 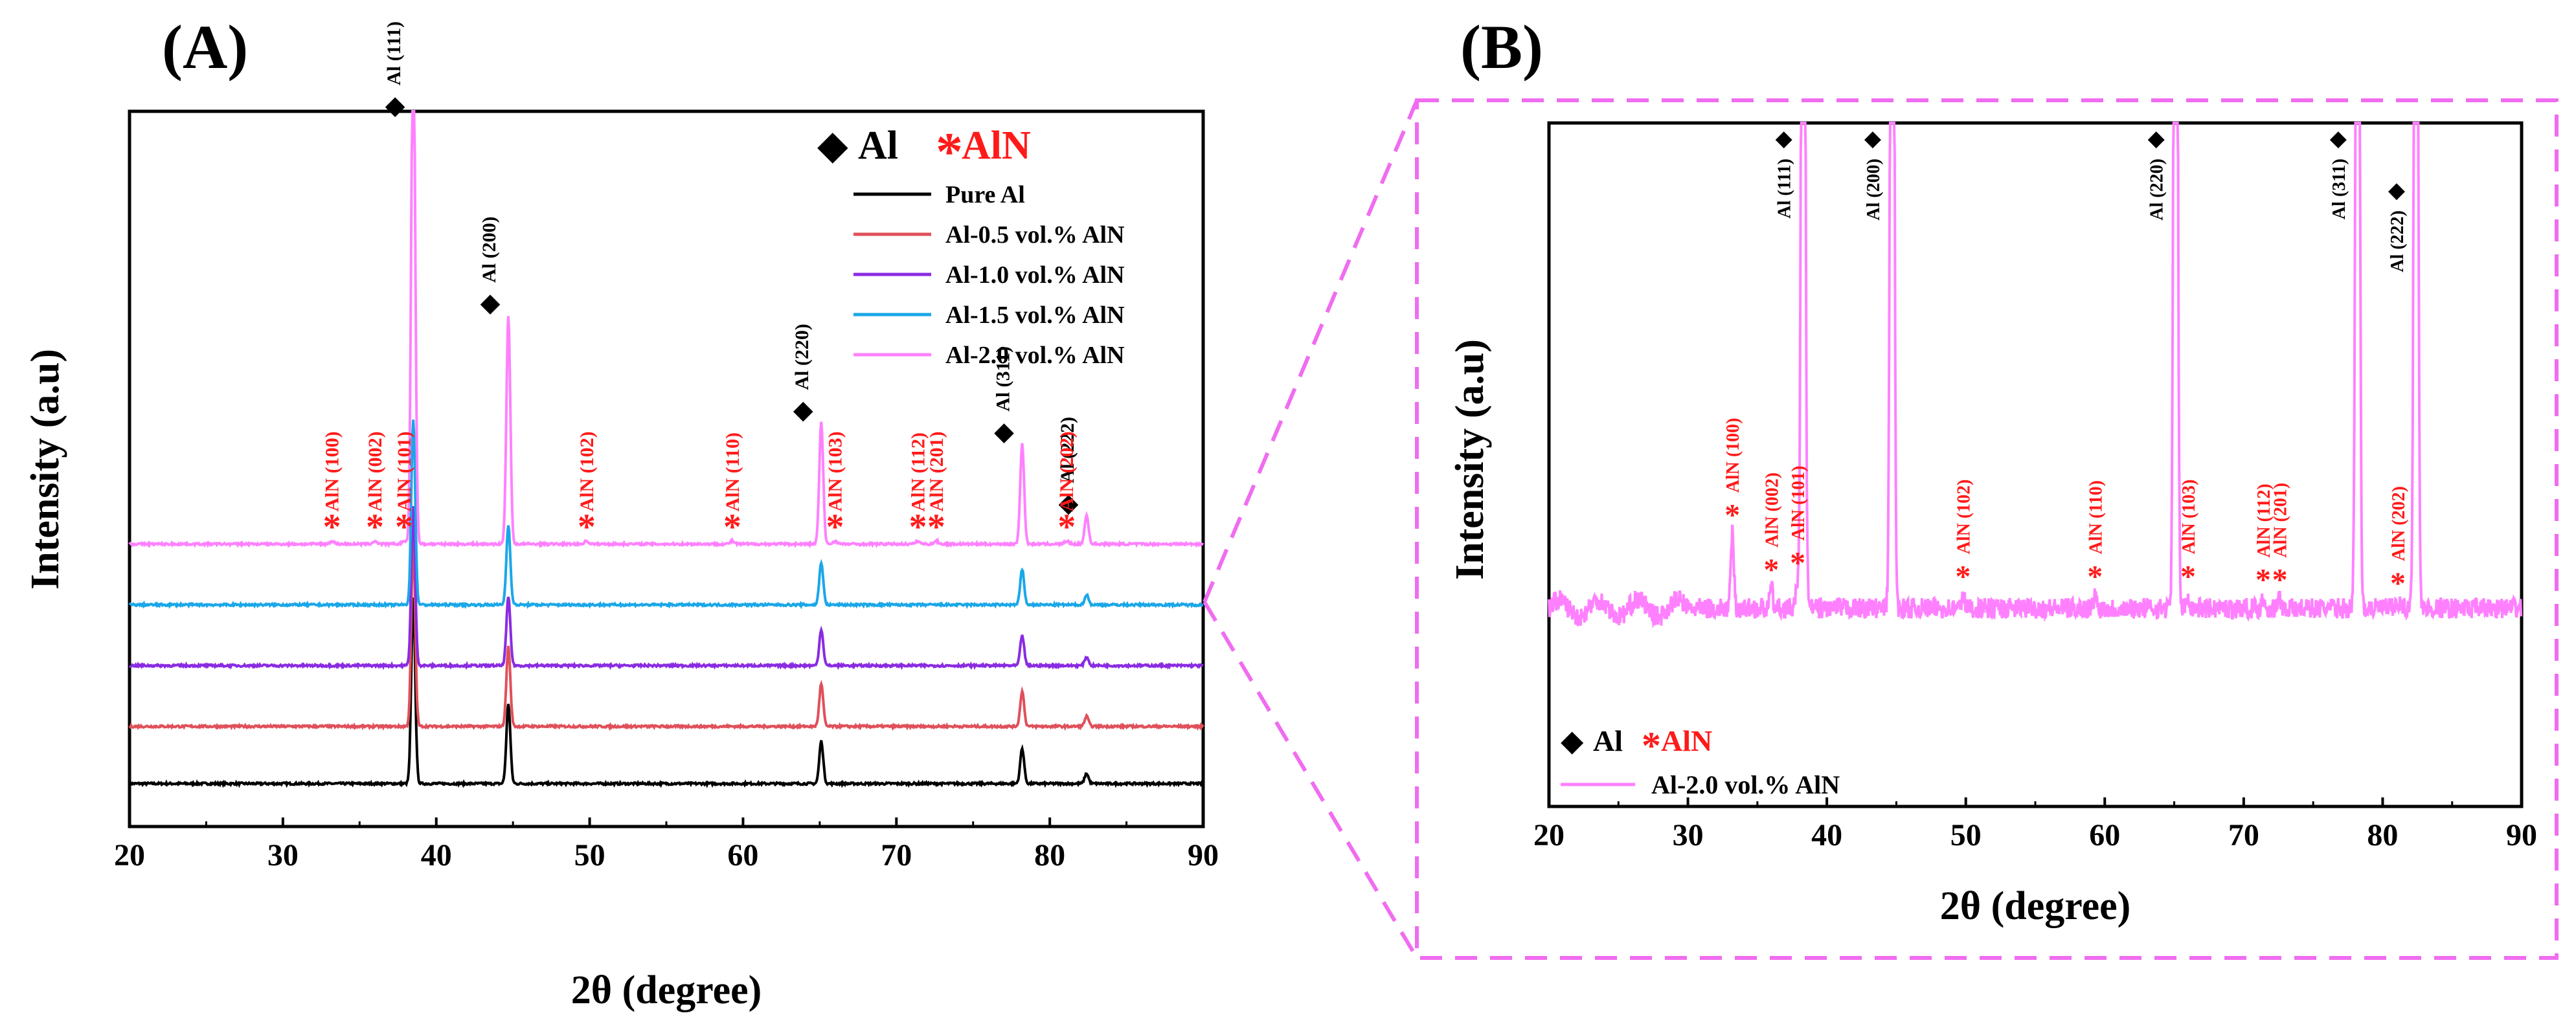 What do you see at coordinates (1035, 235) in the screenshot?
I see `legend-label-0-5: Al-0.5 vol.% AlN` at bounding box center [1035, 235].